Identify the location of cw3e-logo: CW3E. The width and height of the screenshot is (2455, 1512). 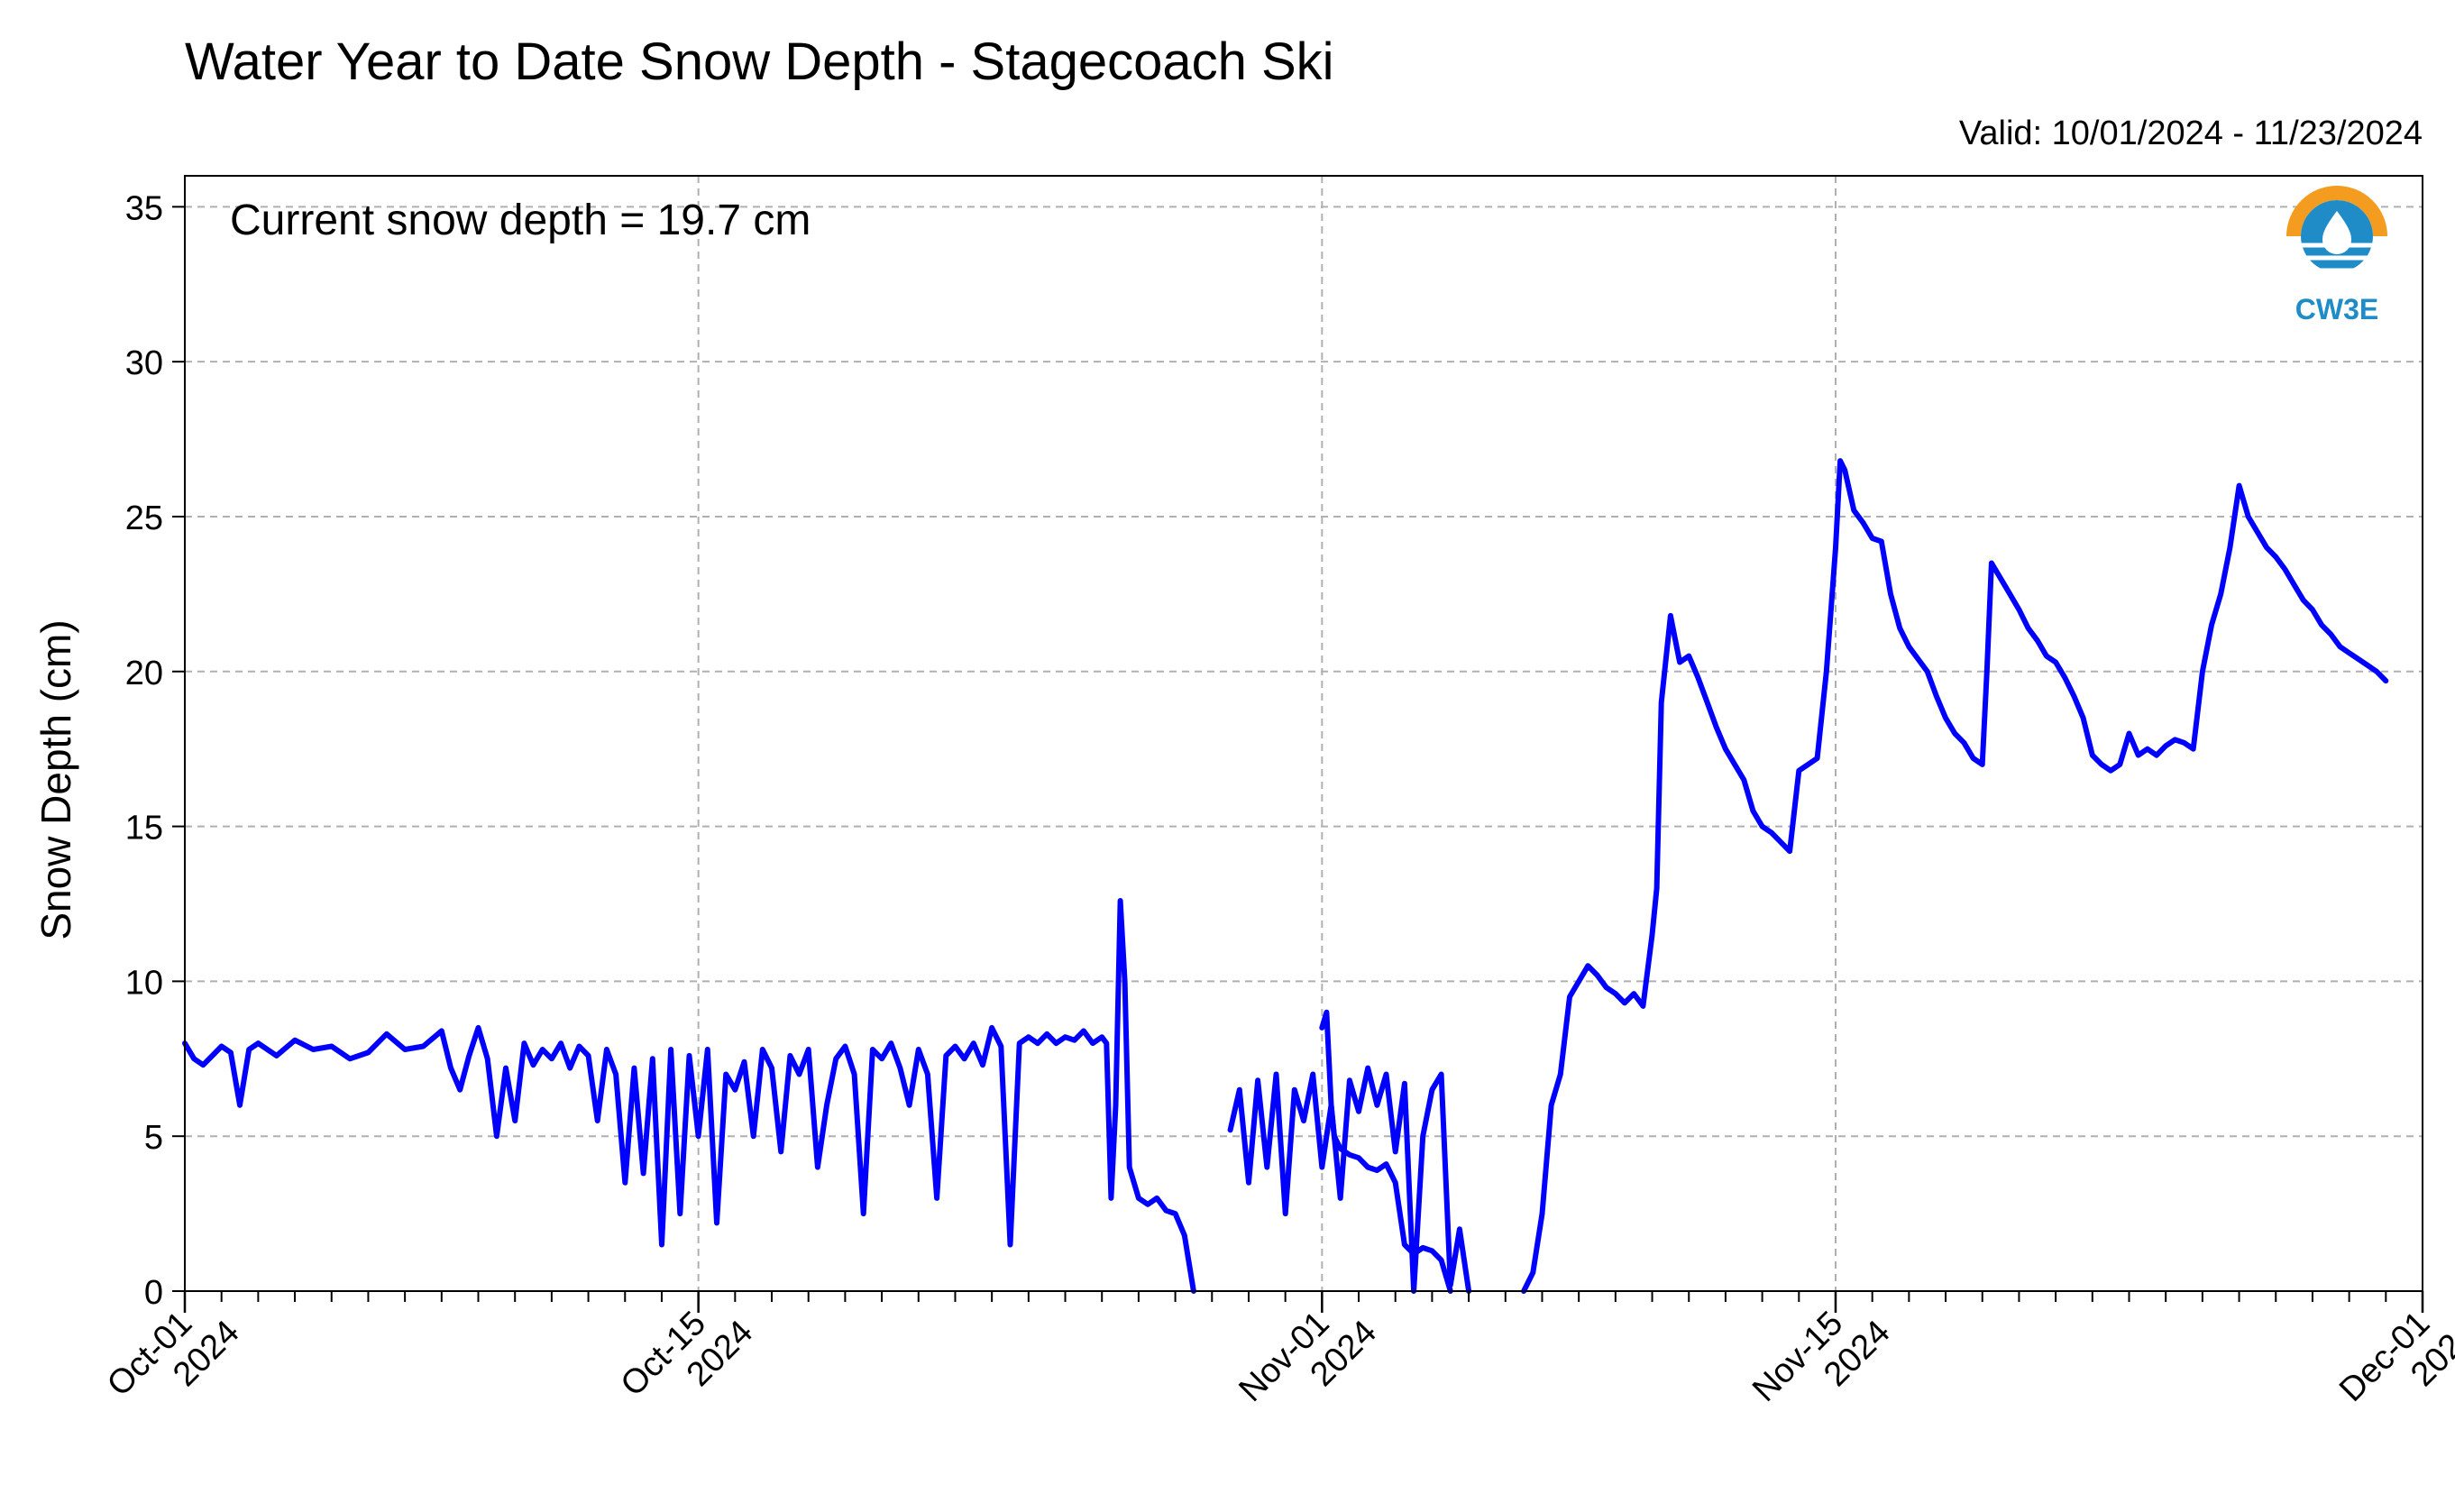
(2336, 256).